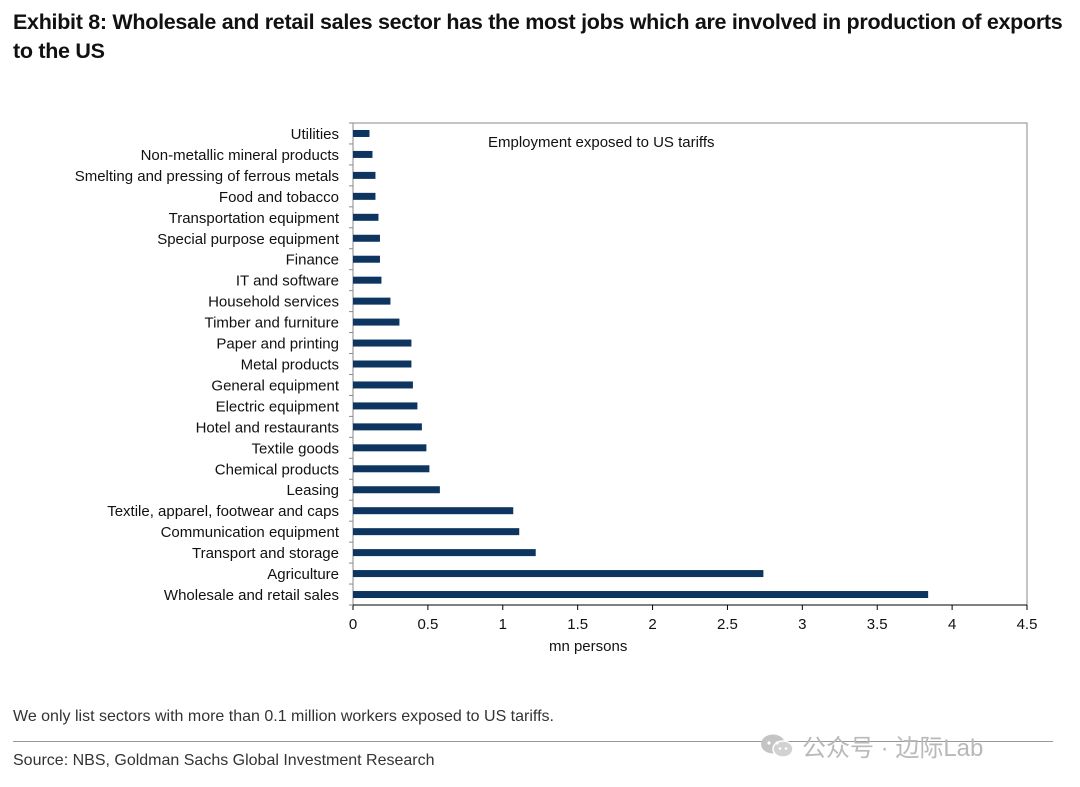  I want to click on category-label: Communication equipment, so click(250, 532).